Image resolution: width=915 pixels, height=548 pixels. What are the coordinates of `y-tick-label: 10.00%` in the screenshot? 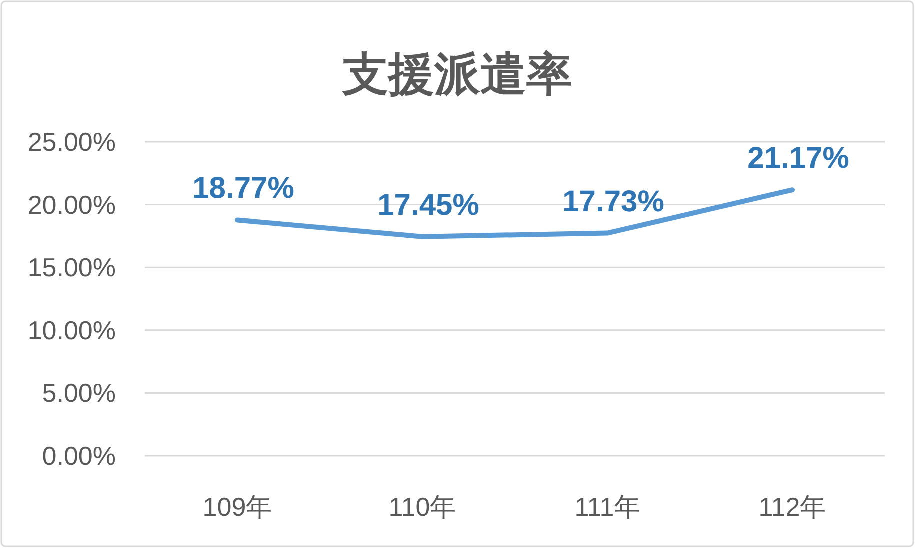 It's located at (72, 330).